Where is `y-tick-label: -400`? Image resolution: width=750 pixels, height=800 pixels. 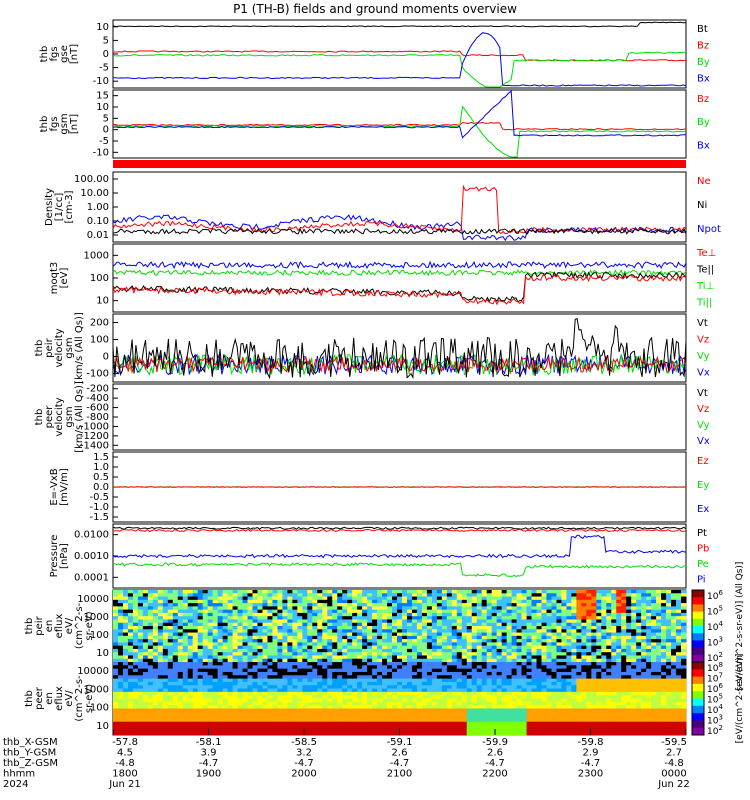 y-tick-label: -400 is located at coordinates (97, 398).